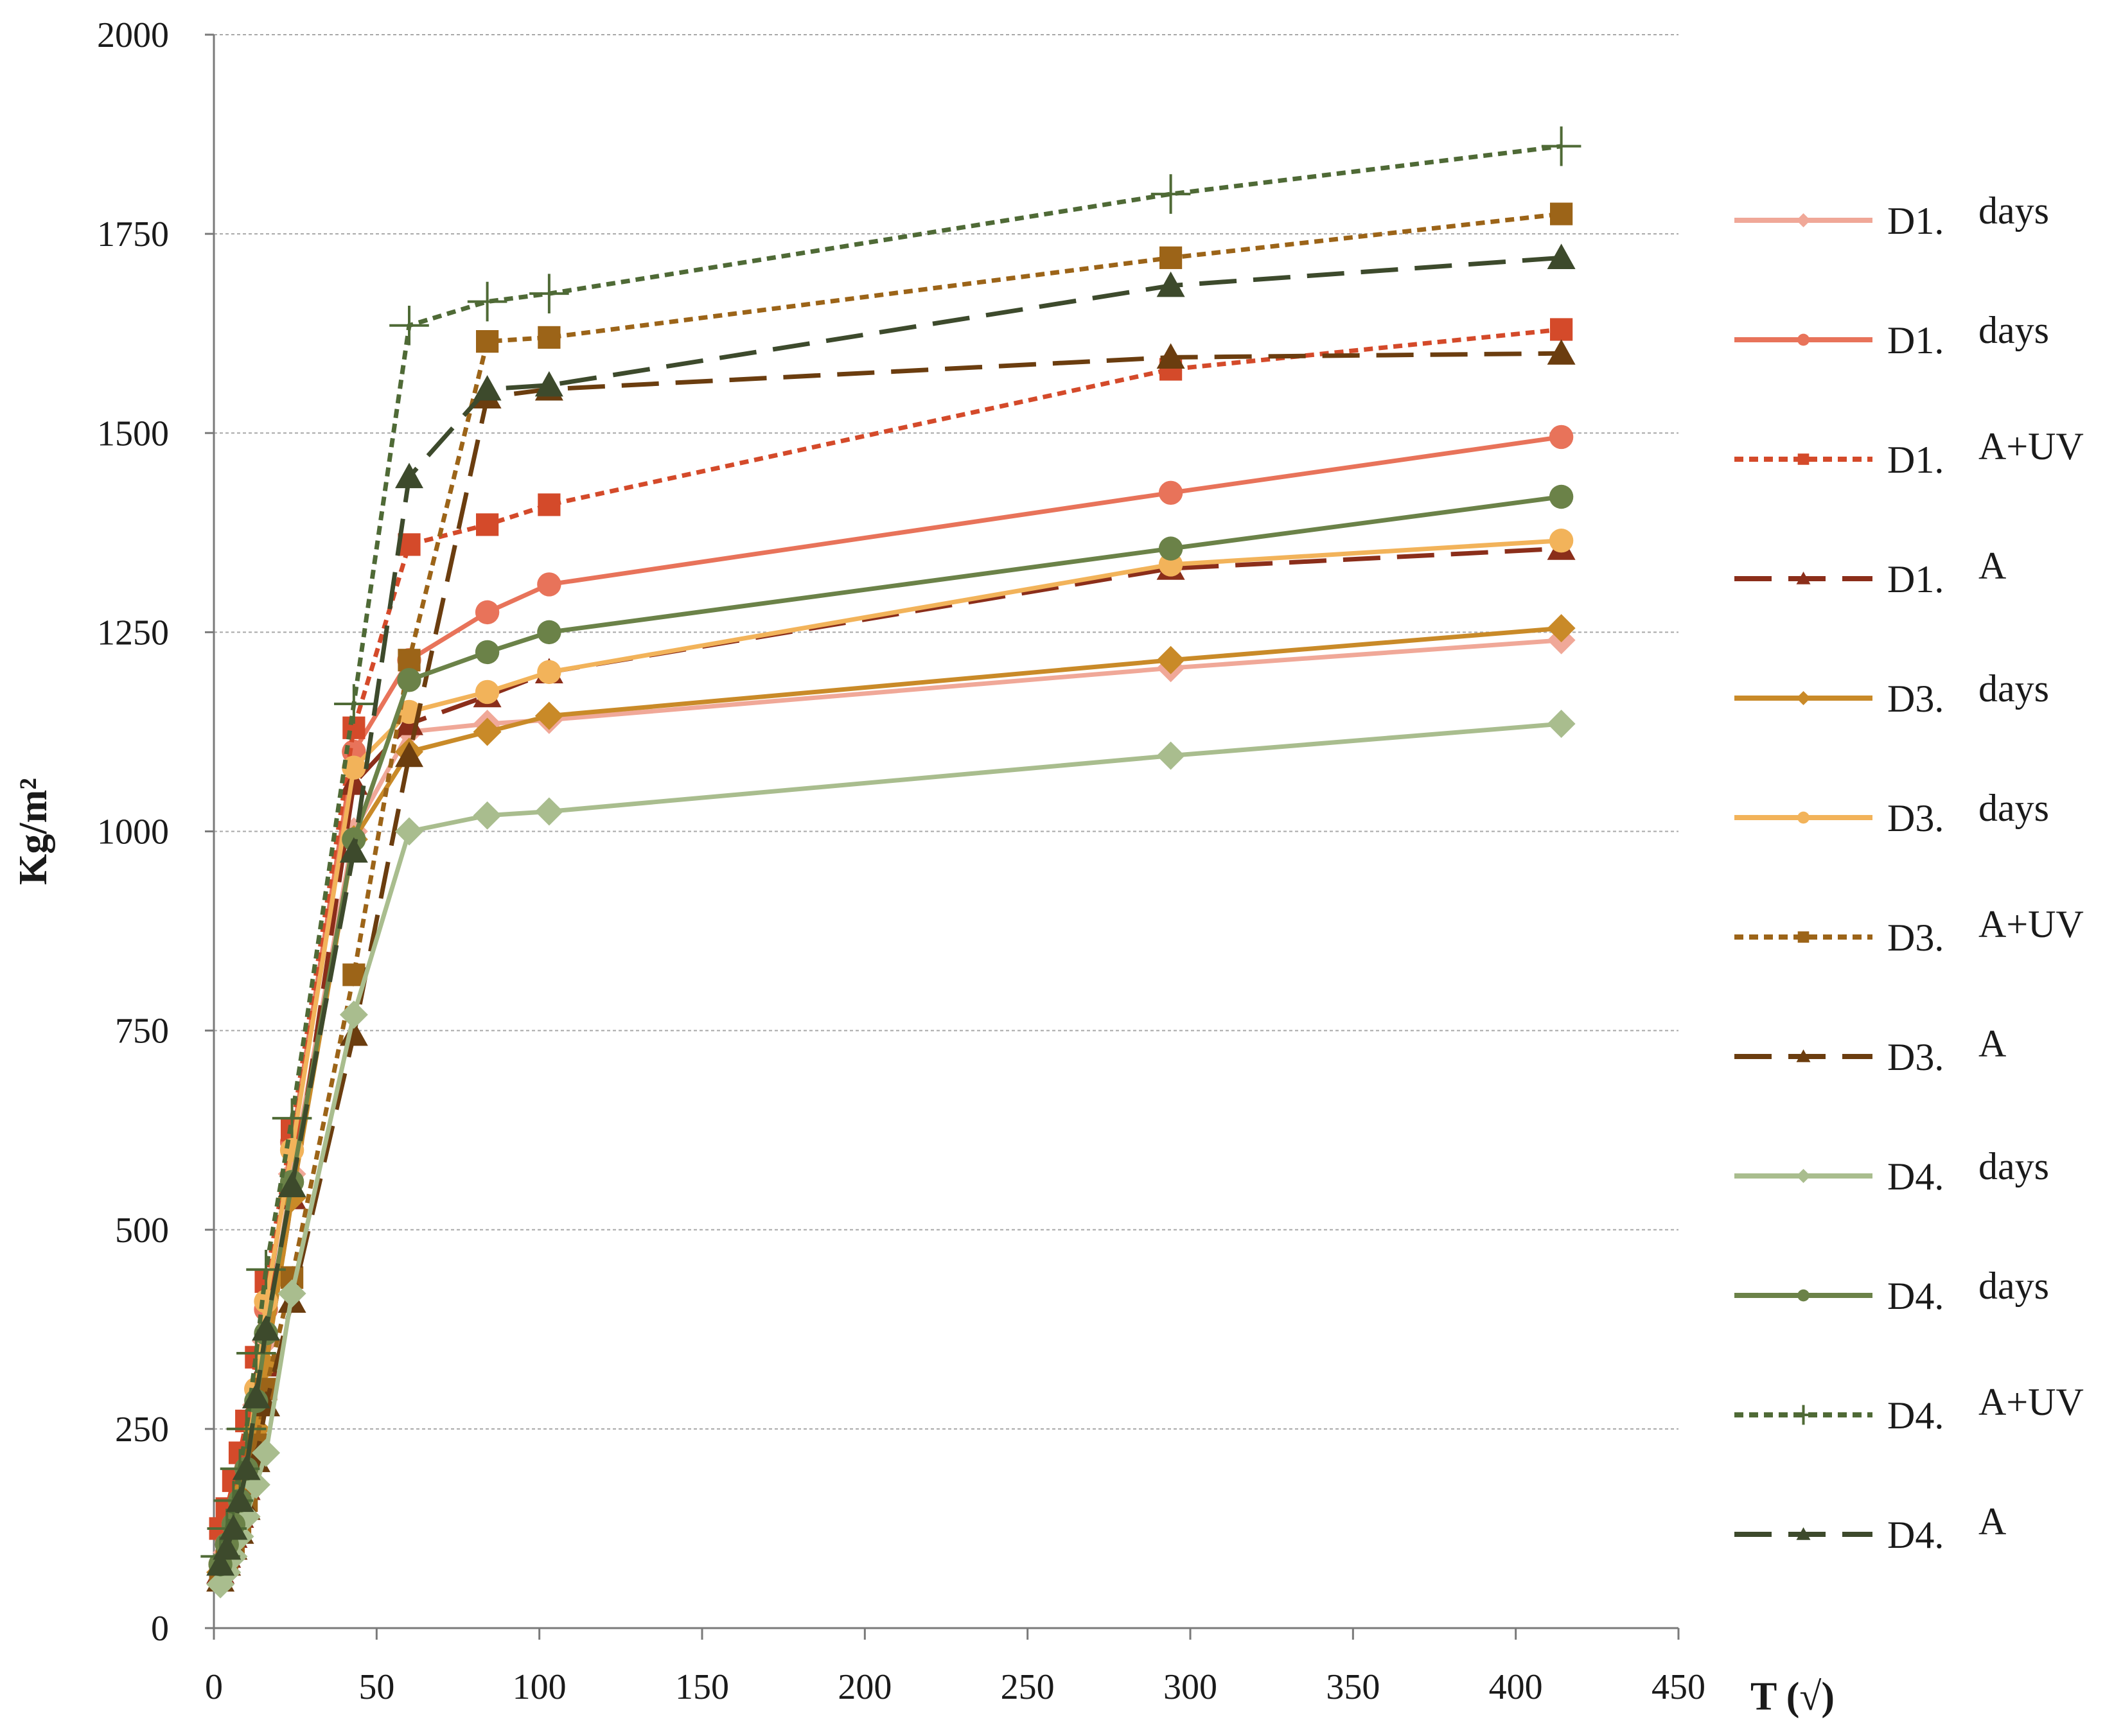 This screenshot has height=1736, width=2105. I want to click on legend-item-2: D1. days, so click(1891, 336).